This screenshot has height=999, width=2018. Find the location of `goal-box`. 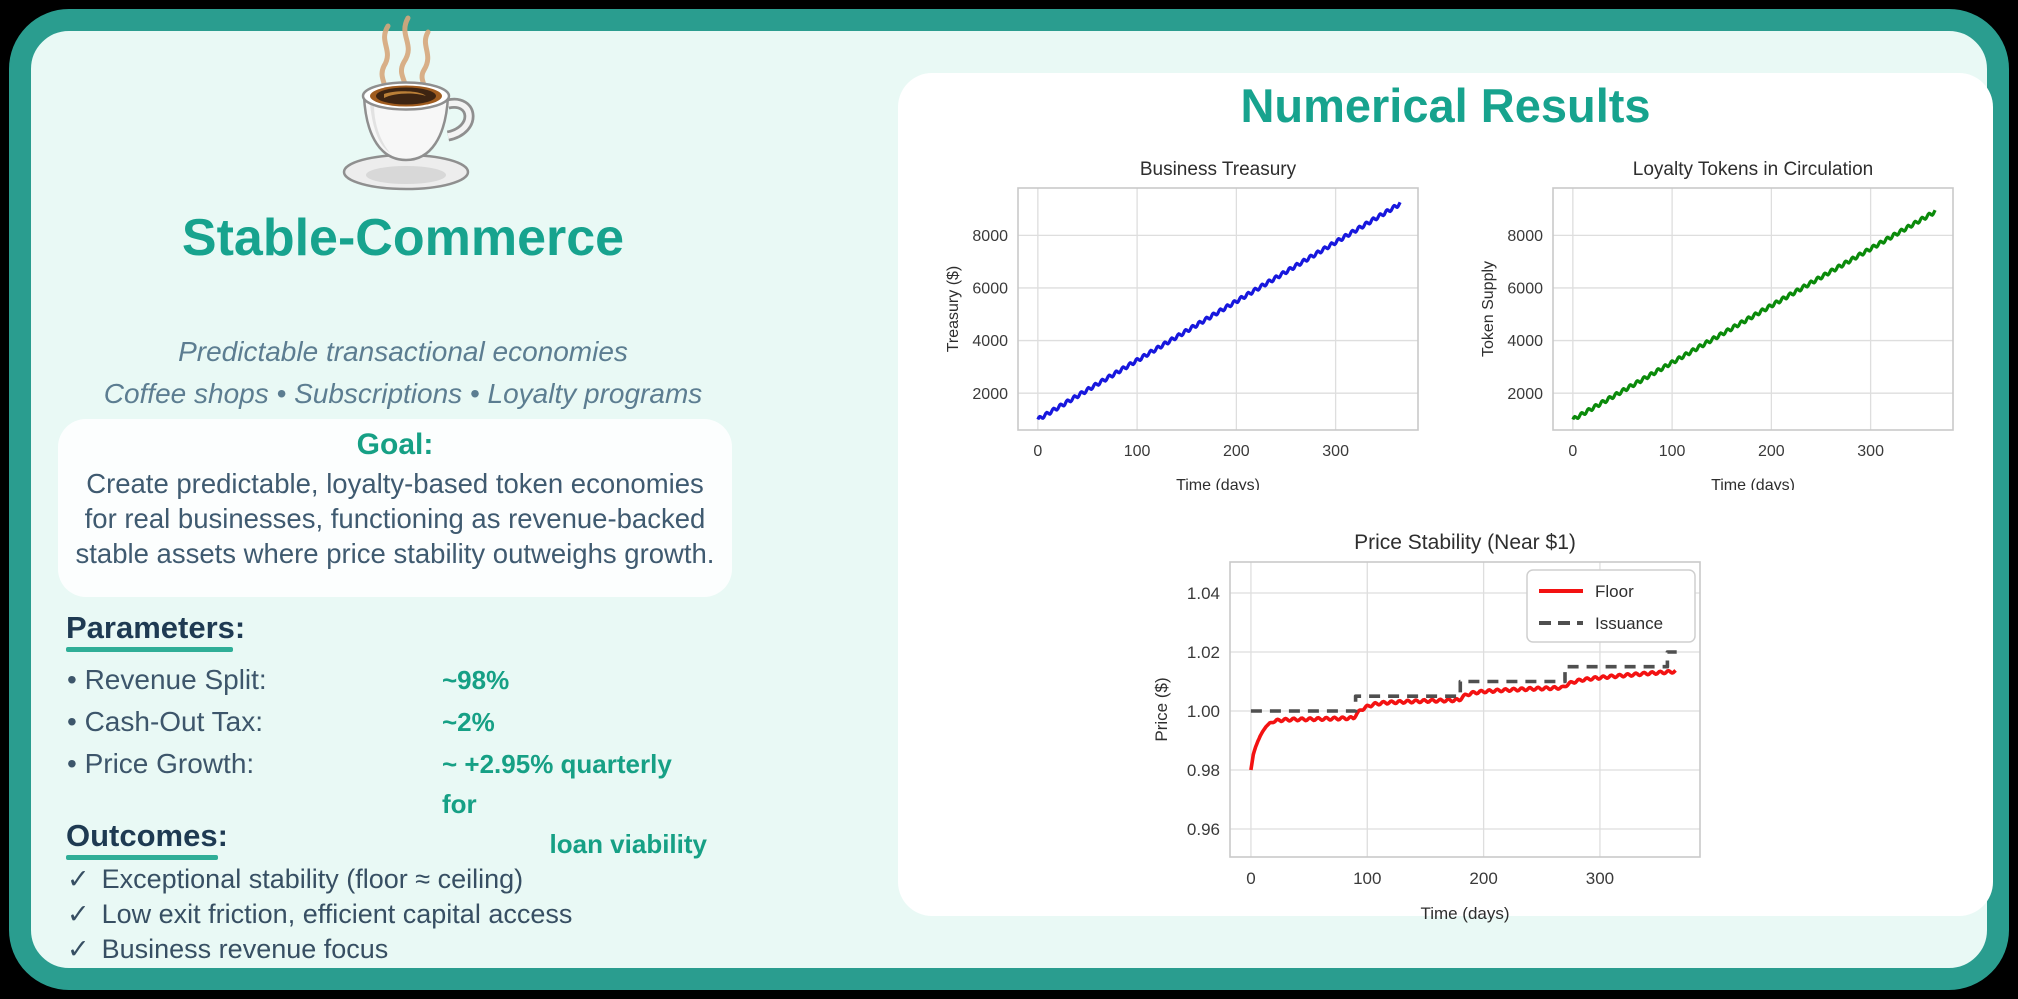

goal-box is located at coordinates (395, 508).